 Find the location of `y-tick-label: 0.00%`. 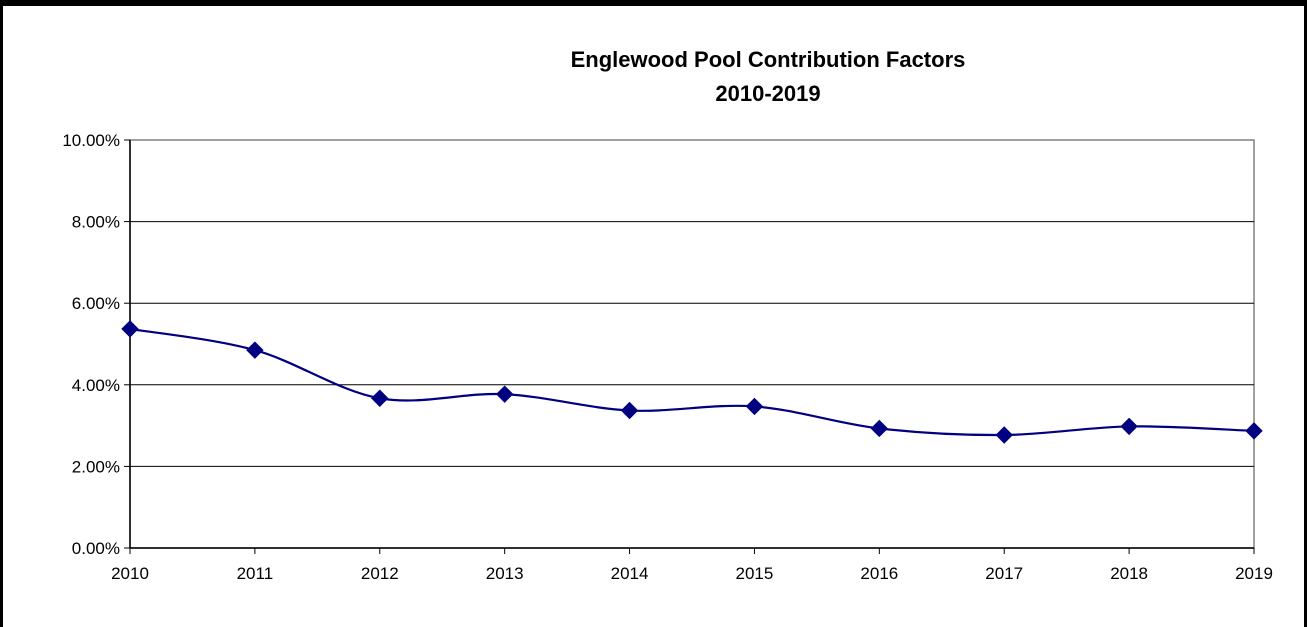

y-tick-label: 0.00% is located at coordinates (96, 548).